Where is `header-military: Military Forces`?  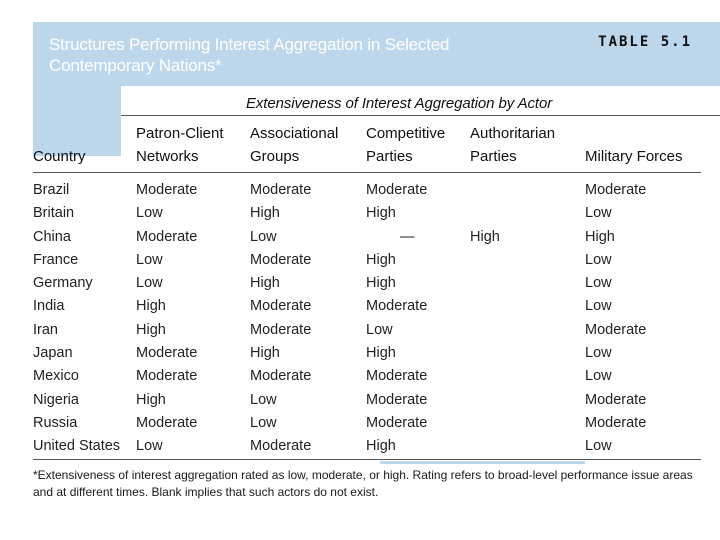
header-military: Military Forces is located at coordinates (634, 145).